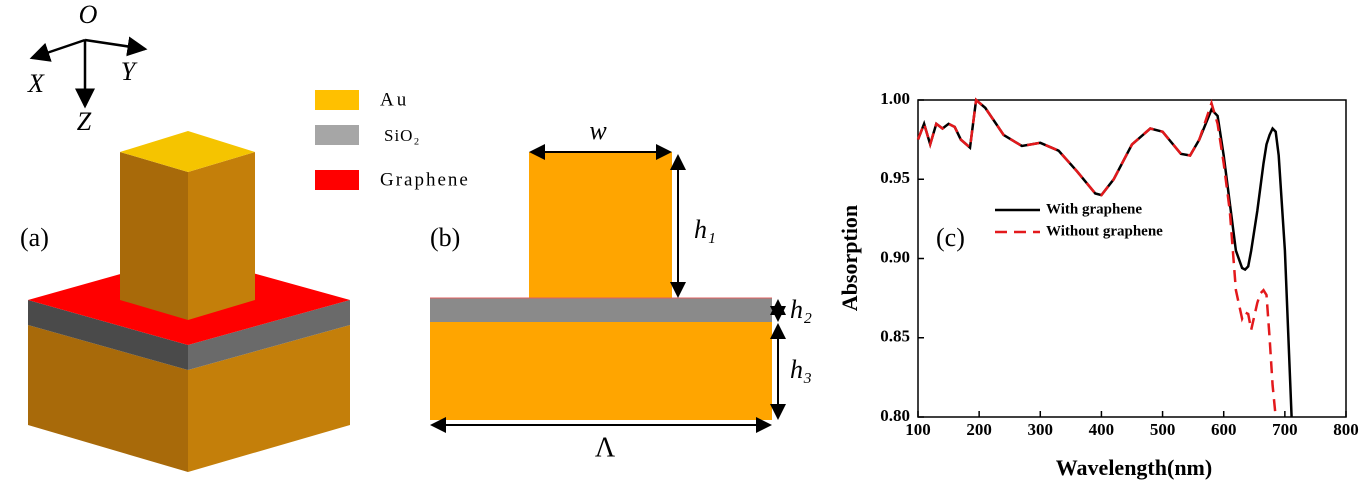  Describe the element at coordinates (84, 121) in the screenshot. I see `axis-z: Z` at that location.